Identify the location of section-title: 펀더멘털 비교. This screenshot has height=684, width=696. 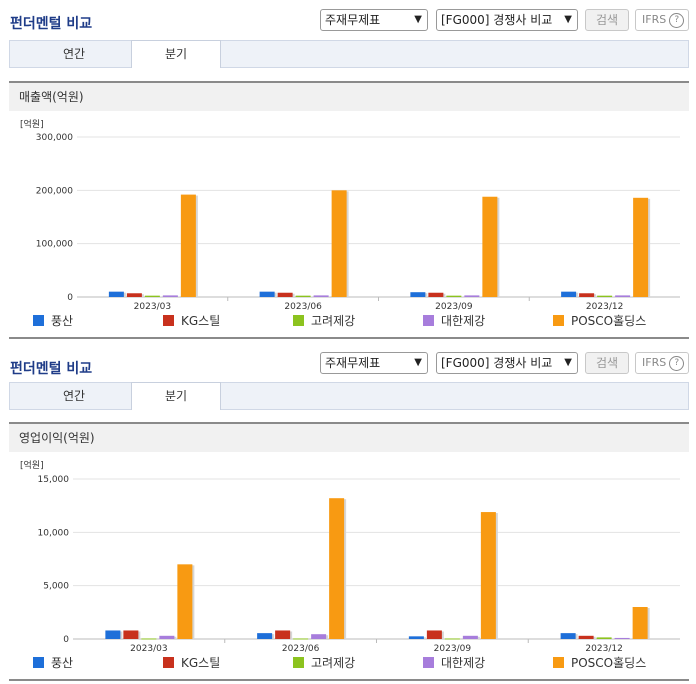
(51, 24).